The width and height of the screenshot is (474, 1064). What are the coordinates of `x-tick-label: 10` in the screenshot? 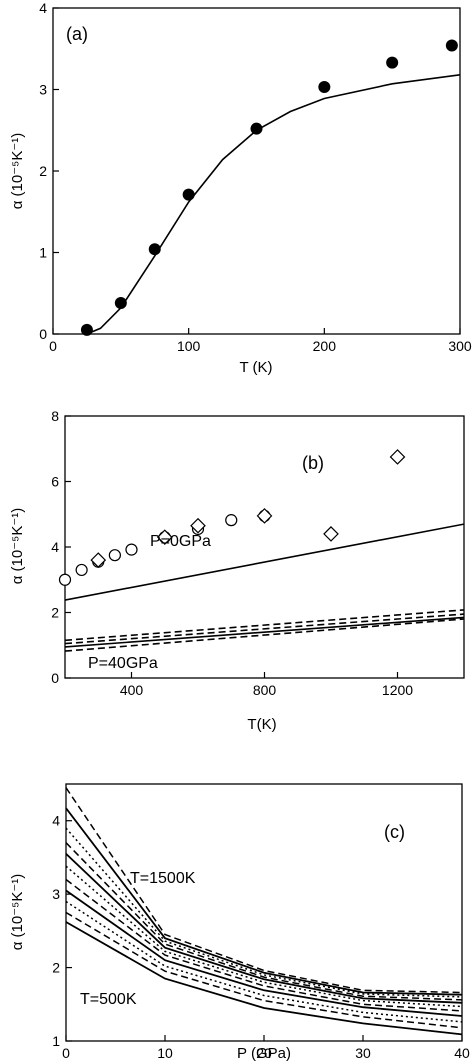 It's located at (165, 1053).